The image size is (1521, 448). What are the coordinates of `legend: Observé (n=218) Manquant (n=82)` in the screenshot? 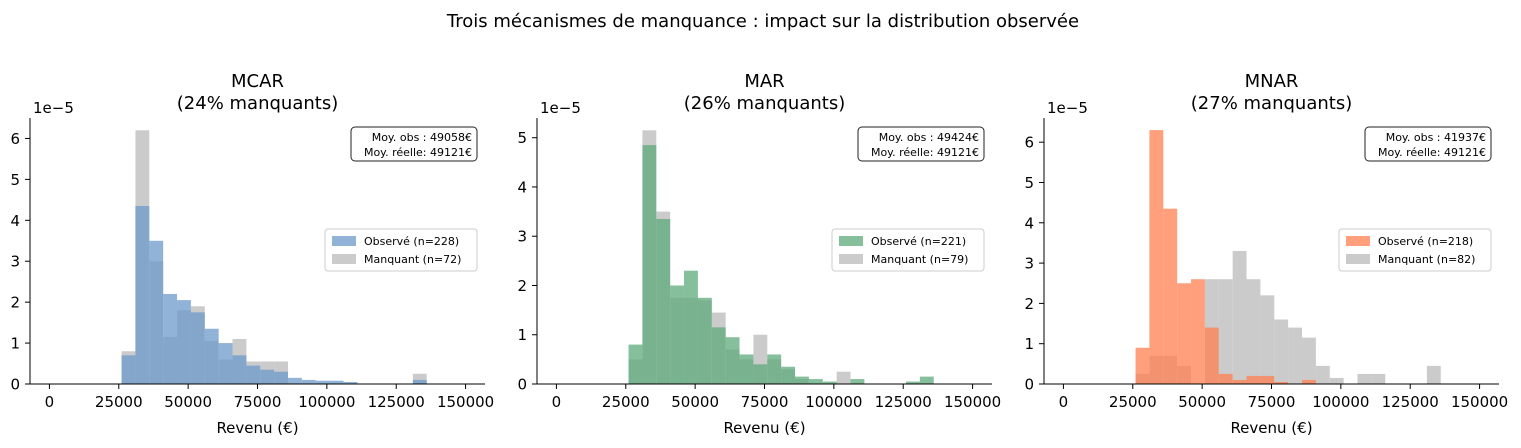 It's located at (1415, 250).